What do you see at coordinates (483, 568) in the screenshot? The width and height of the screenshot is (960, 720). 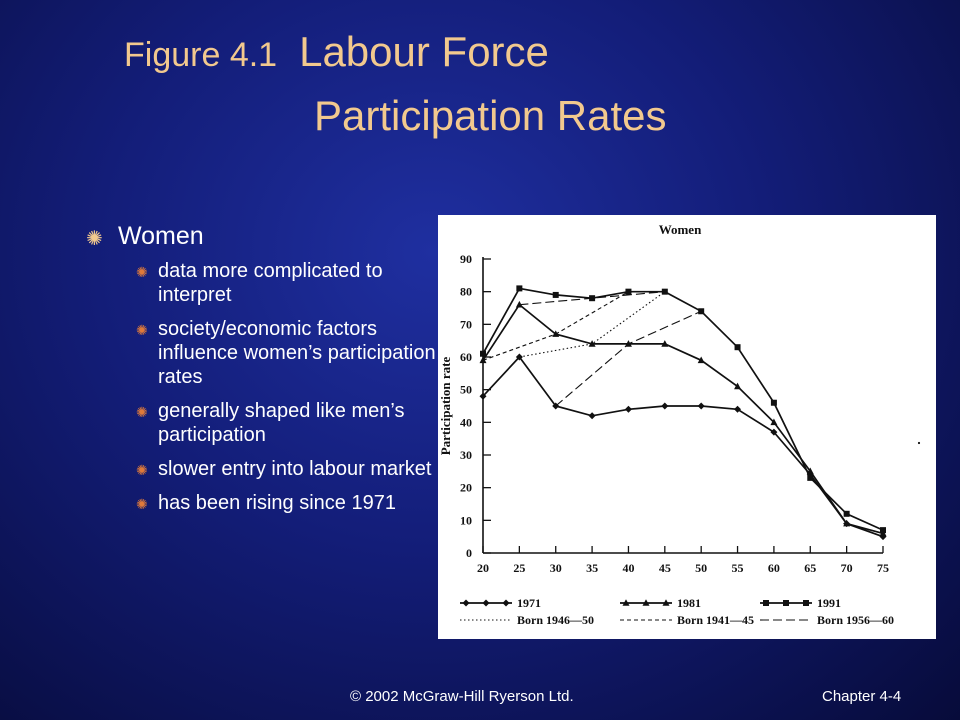 I see `x-tick-label: 20` at bounding box center [483, 568].